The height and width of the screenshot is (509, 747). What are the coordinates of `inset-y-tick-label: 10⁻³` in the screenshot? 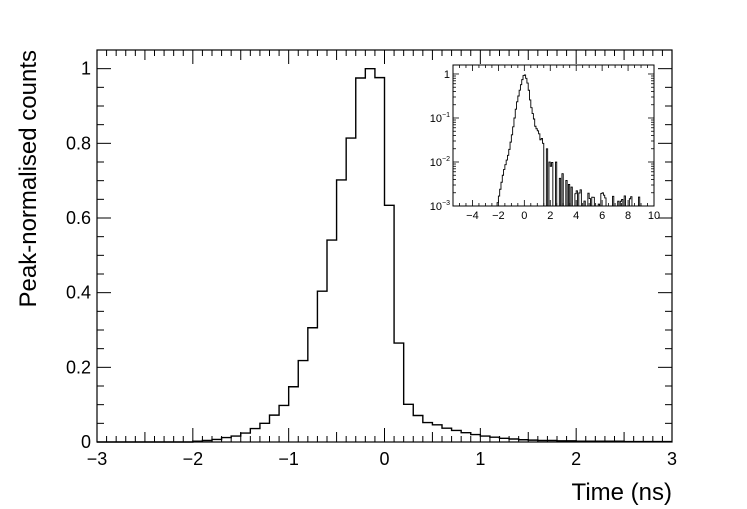 It's located at (440, 206).